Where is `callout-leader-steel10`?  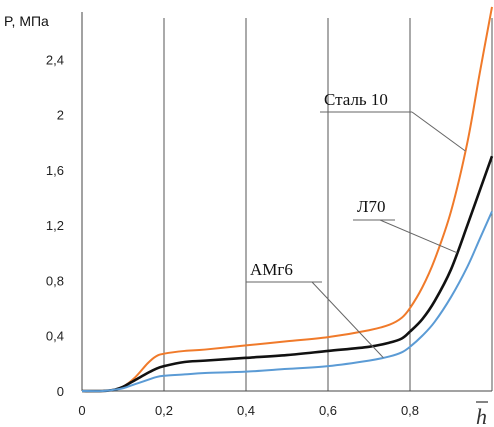 callout-leader-steel10 is located at coordinates (438, 131).